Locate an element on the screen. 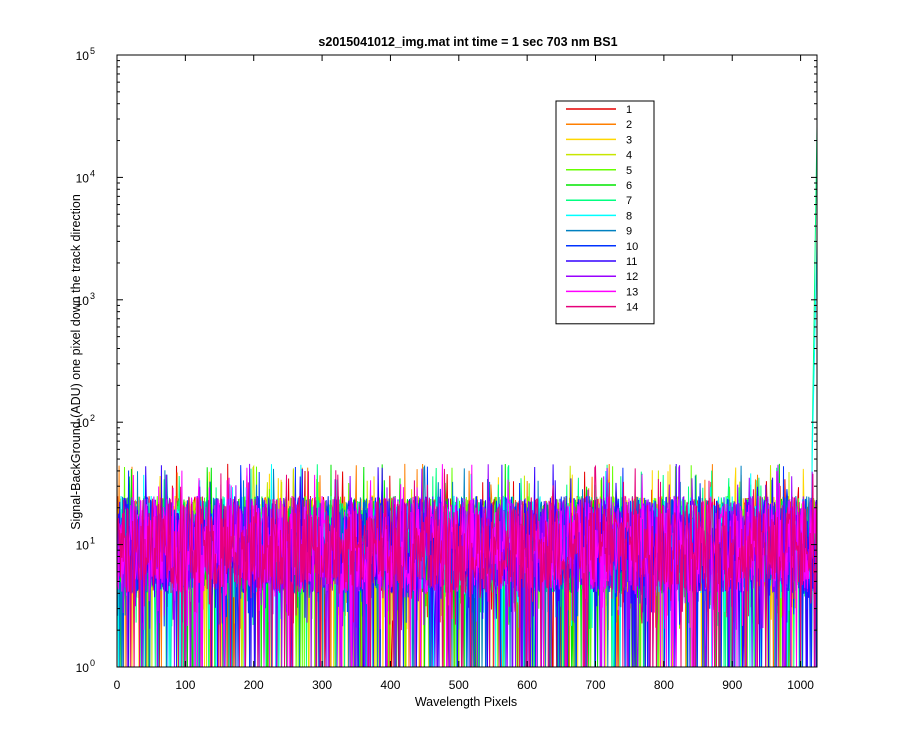  x-tick-label: 400 is located at coordinates (390, 685).